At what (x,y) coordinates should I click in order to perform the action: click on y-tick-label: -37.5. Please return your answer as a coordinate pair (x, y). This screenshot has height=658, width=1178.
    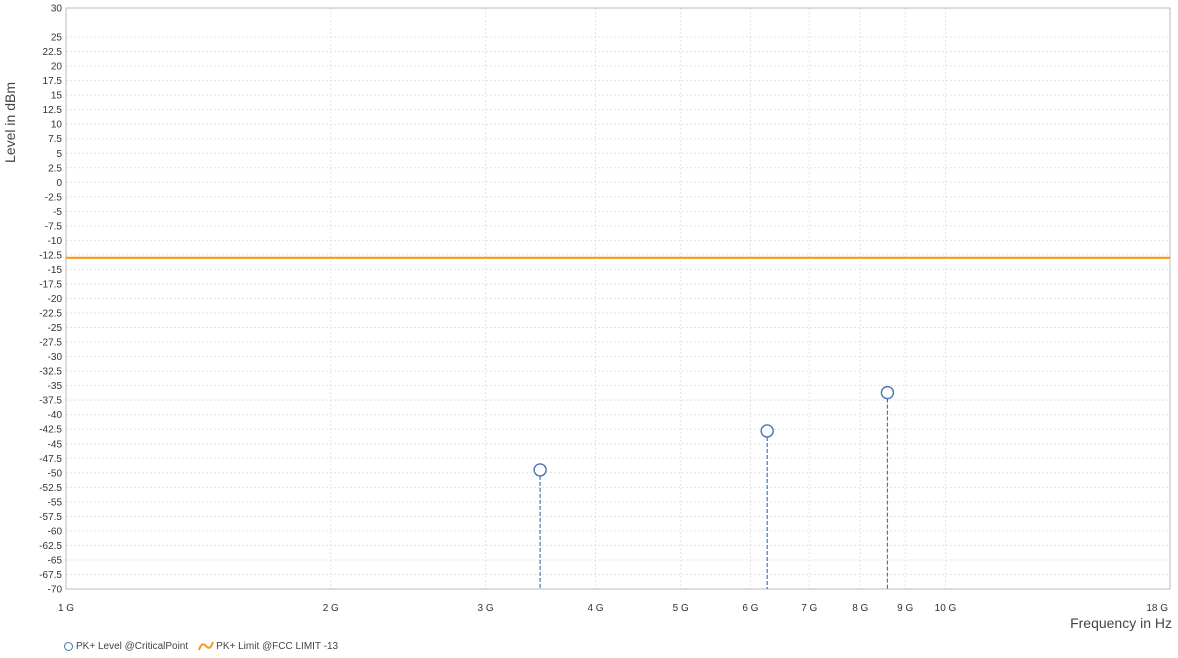
    Looking at the image, I should click on (50, 401).